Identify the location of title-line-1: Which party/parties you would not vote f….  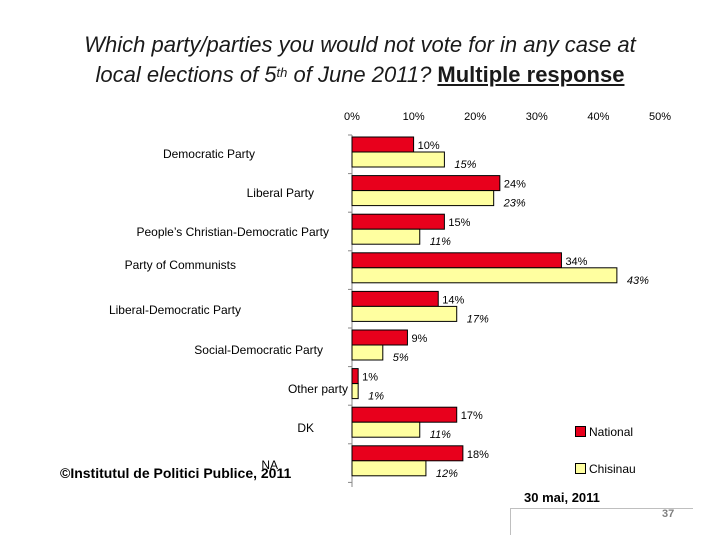
(360, 44).